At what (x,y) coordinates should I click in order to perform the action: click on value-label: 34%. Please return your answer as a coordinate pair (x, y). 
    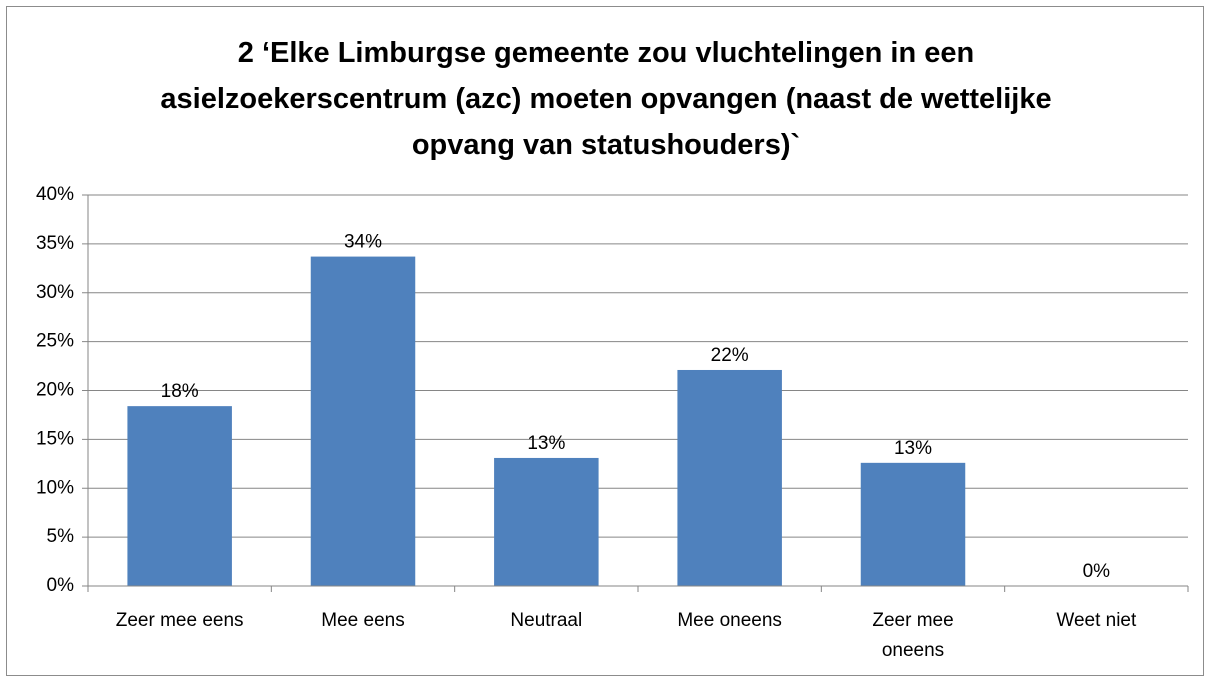
    Looking at the image, I should click on (363, 242).